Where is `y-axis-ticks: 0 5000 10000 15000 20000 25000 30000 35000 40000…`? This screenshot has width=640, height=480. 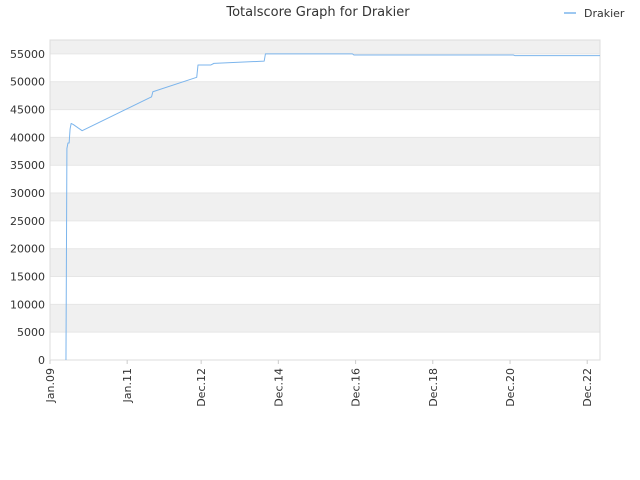 y-axis-ticks: 0 5000 10000 15000 20000 25000 30000 35000 40000… is located at coordinates (27, 207).